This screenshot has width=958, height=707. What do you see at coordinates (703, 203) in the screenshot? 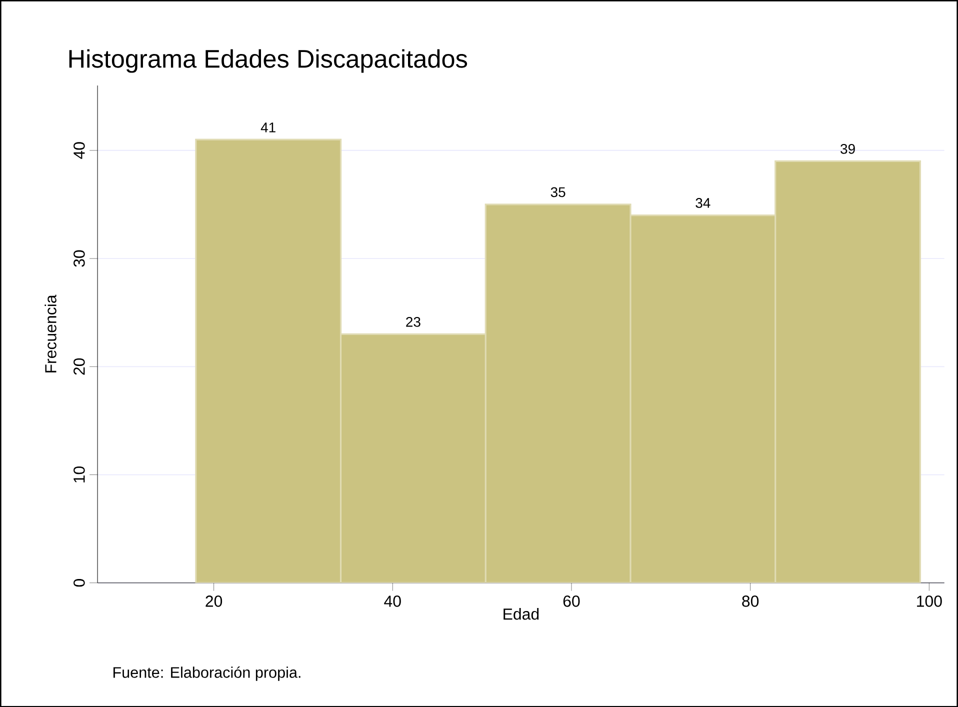
I see `data-label: 34` at bounding box center [703, 203].